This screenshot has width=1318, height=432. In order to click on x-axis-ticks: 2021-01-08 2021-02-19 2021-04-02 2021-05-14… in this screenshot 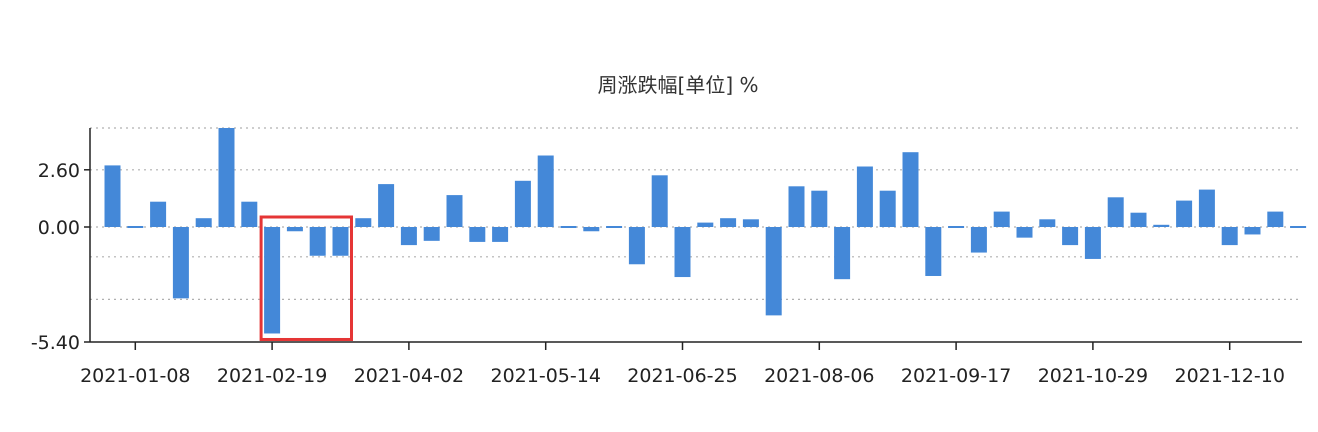, I will do `click(682, 364)`.